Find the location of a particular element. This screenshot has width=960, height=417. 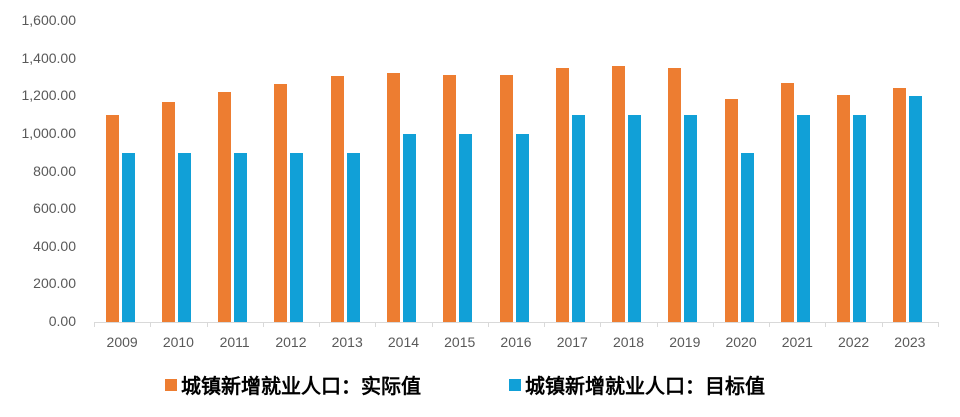

legend-item-target: 城镇新增就业人口：目标值 is located at coordinates (637, 384).